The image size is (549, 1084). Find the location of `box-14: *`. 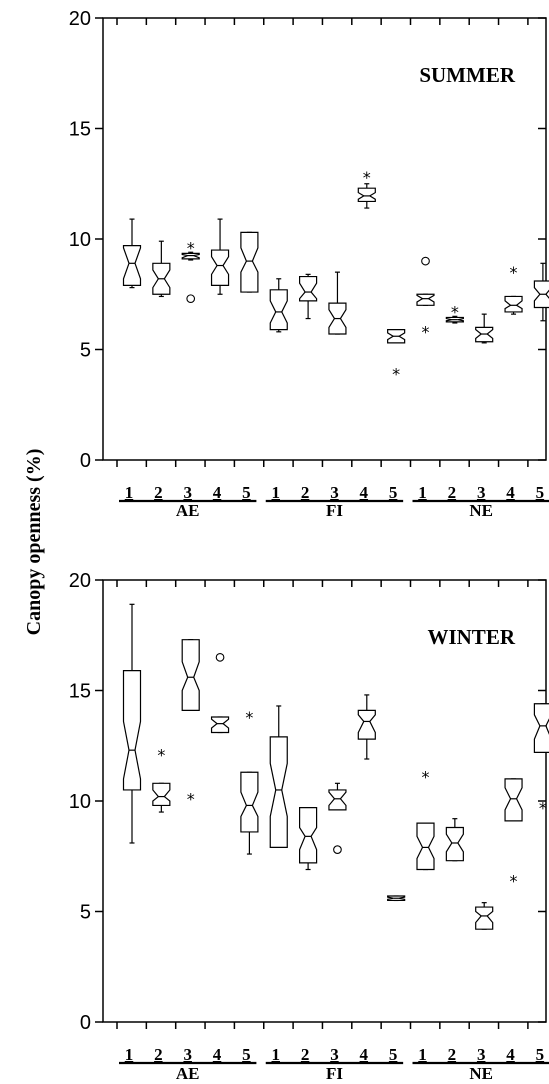

box-14: * is located at coordinates (513, 834).